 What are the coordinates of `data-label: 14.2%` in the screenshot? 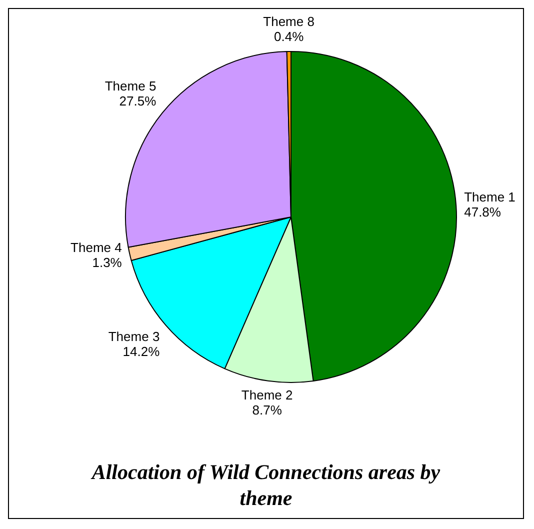 It's located at (141, 351).